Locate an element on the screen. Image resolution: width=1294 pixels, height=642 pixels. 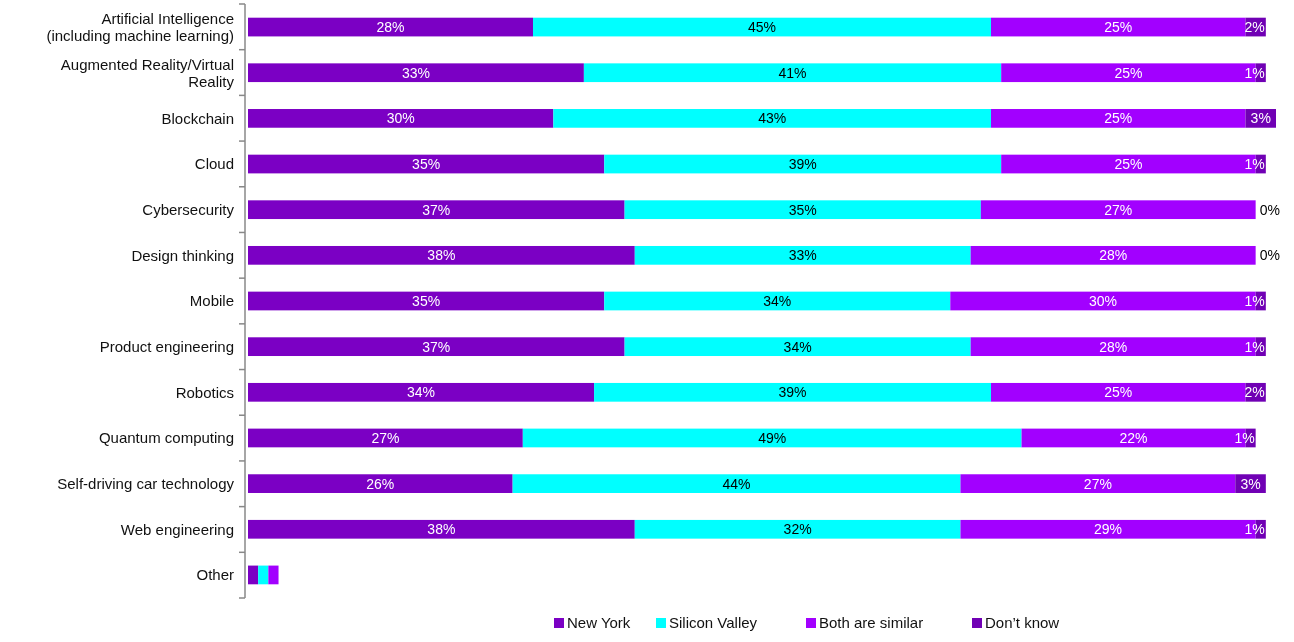
data-label: 44% is located at coordinates (736, 483).